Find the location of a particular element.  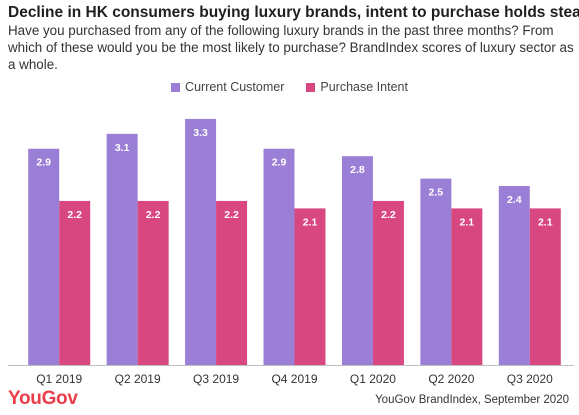

category-label: Q1 2020 is located at coordinates (373, 379).